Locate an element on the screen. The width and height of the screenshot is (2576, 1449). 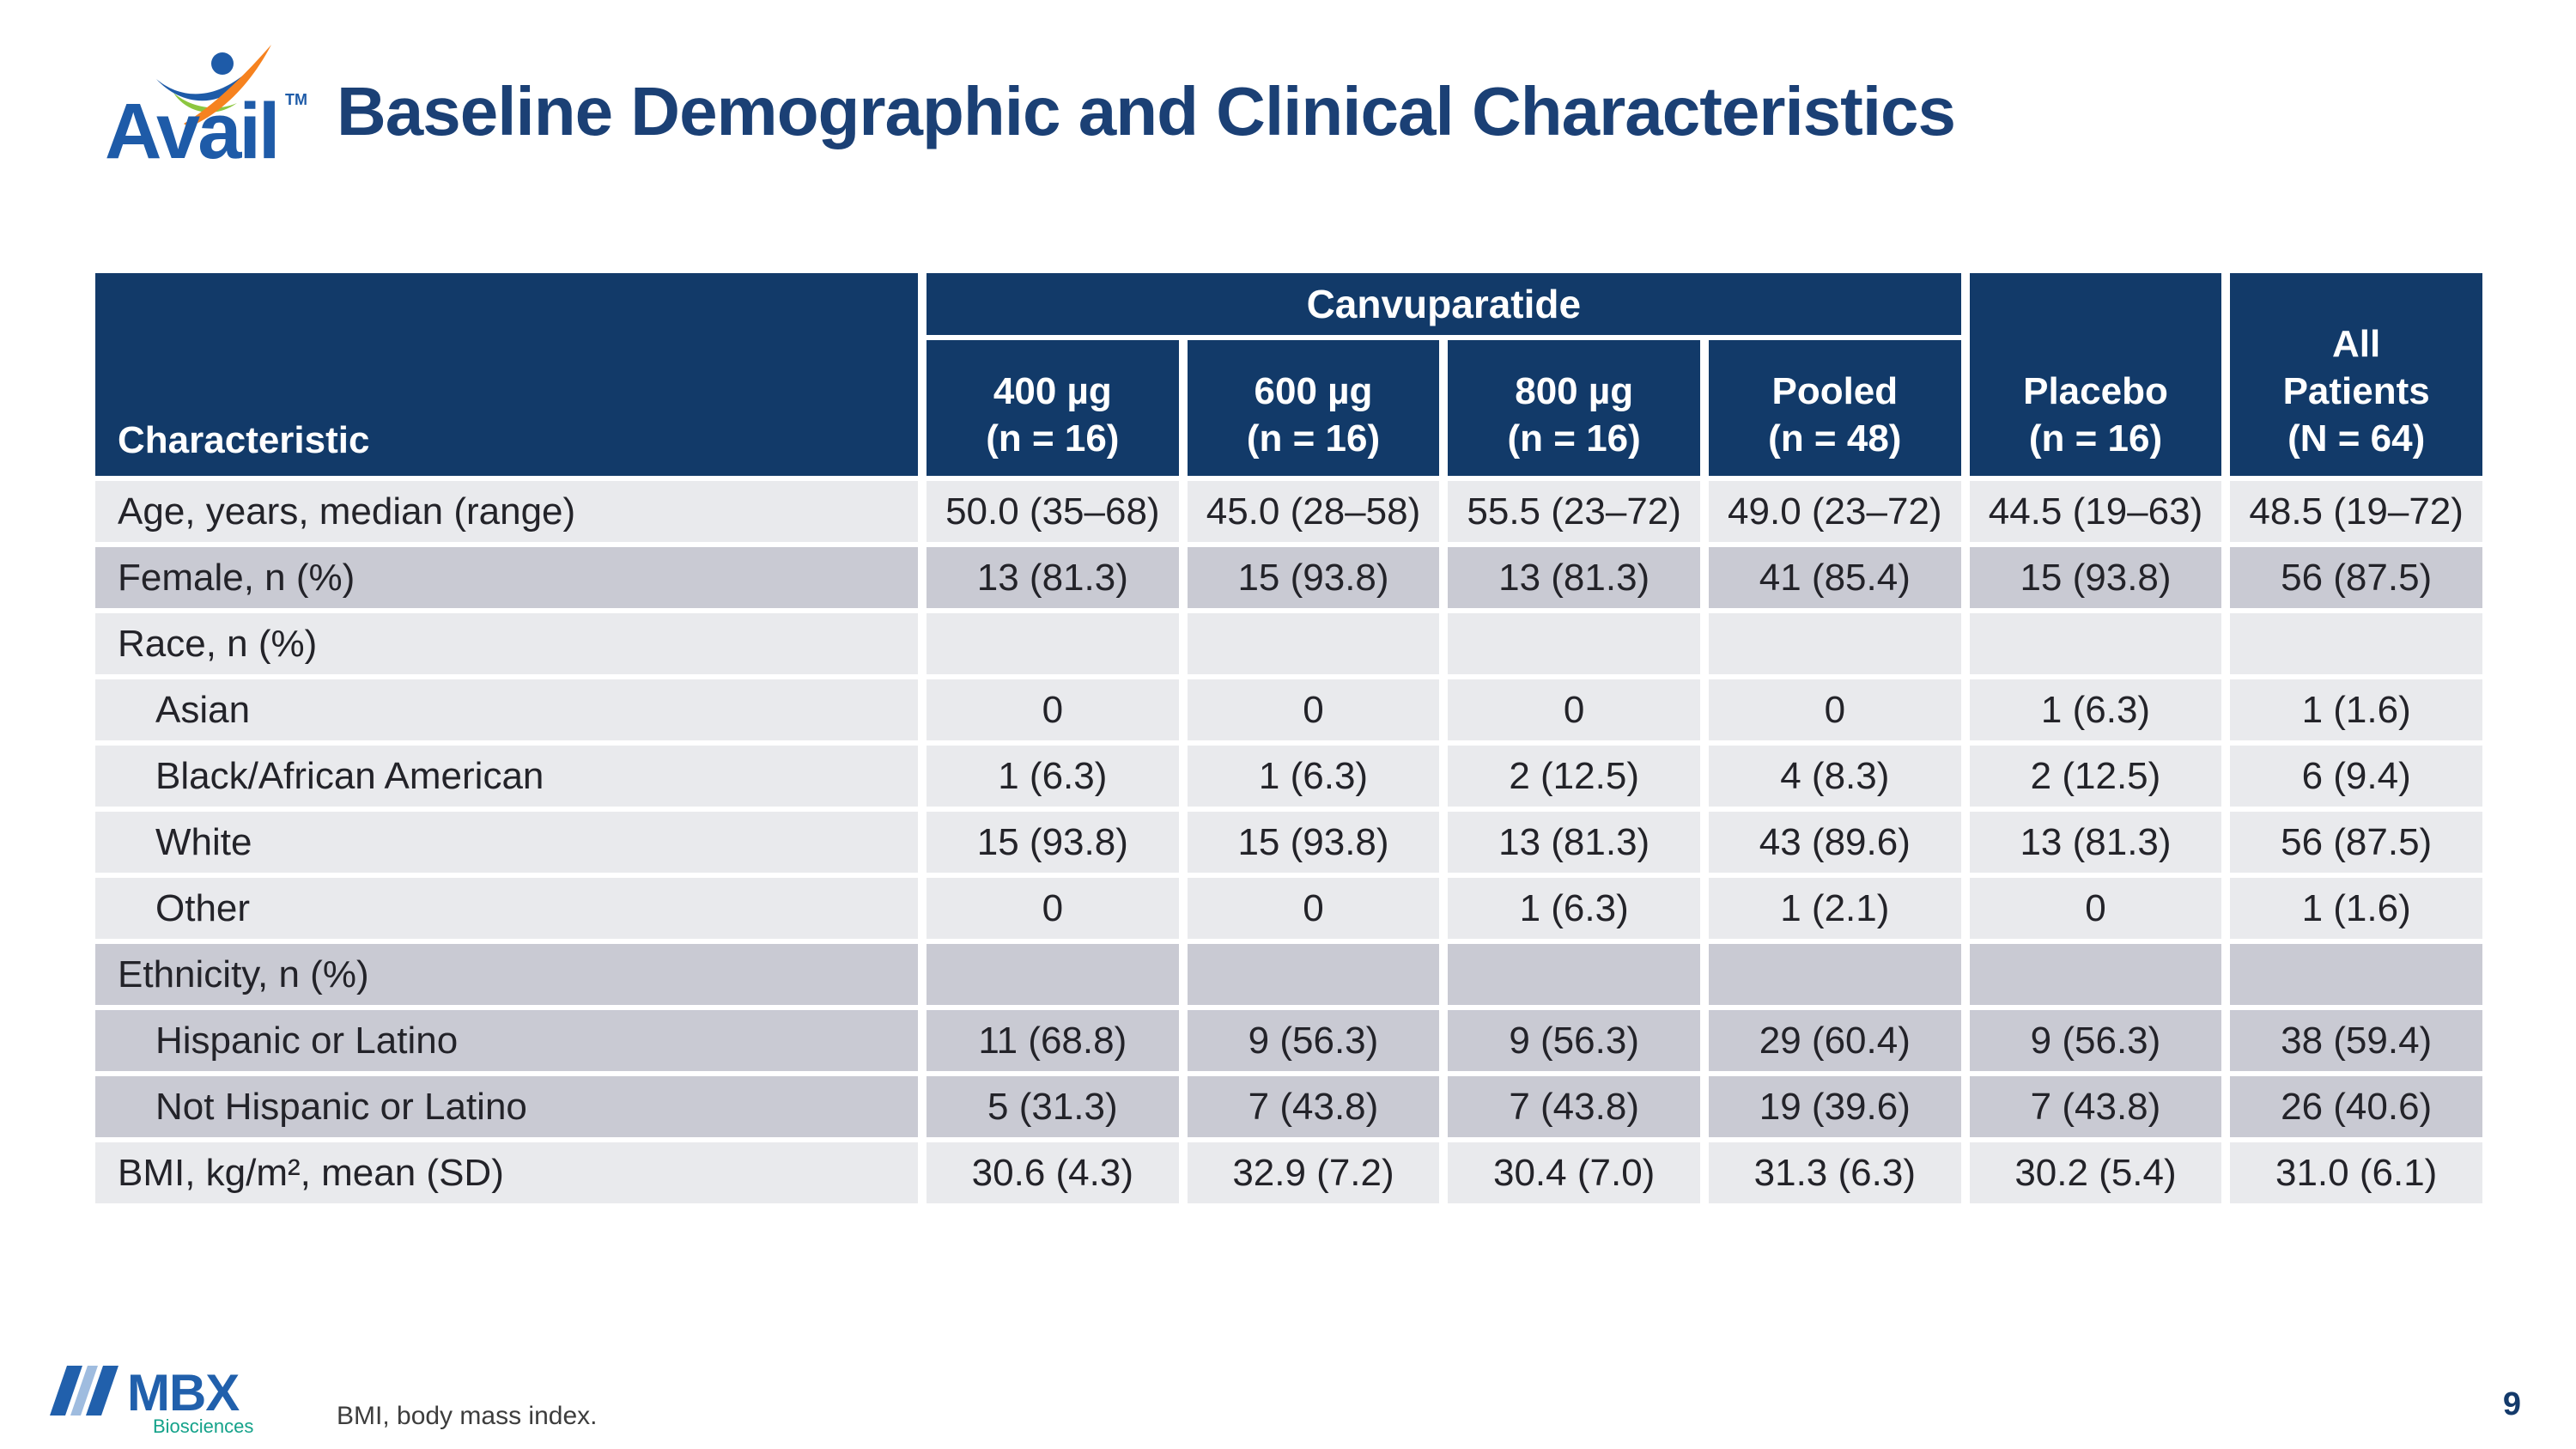
table-cell: 30.4 (7.0) is located at coordinates (1574, 1172).